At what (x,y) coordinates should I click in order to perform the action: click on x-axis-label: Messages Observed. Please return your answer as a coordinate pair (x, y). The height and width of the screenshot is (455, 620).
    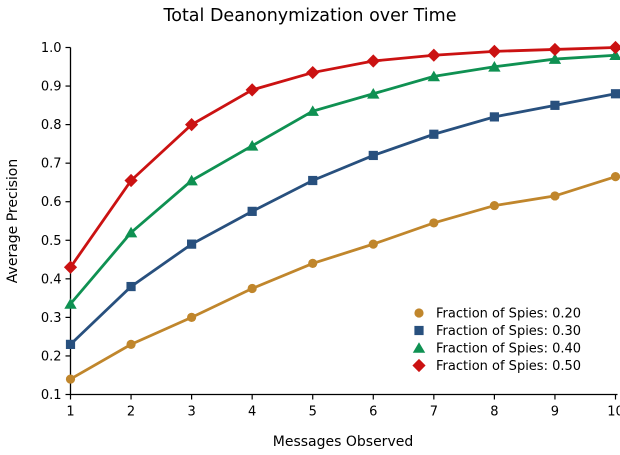
    Looking at the image, I should click on (343, 442).